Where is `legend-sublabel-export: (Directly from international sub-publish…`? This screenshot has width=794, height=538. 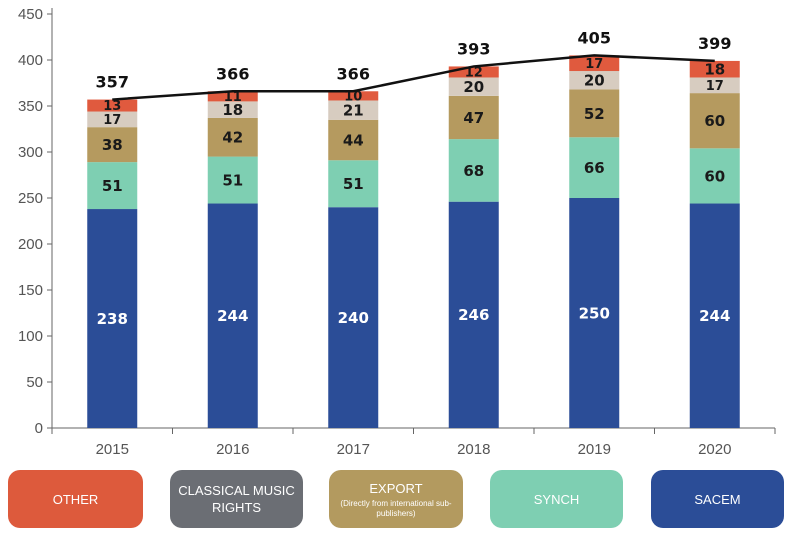 legend-sublabel-export: (Directly from international sub-publish… is located at coordinates (396, 508).